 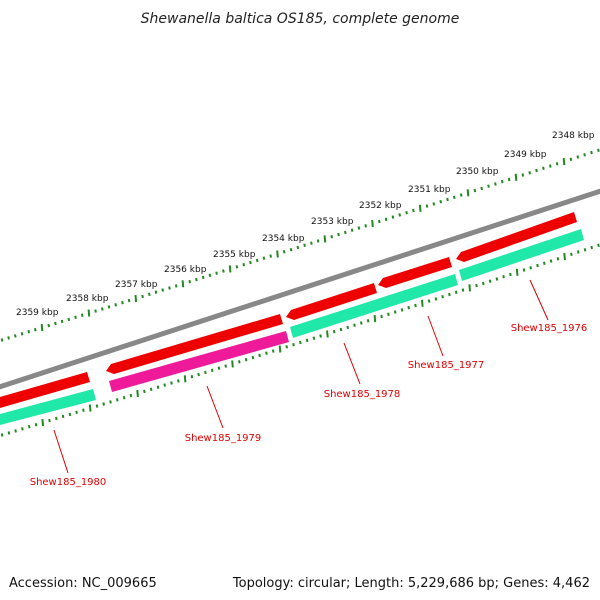 I want to click on cds-shew185-1978-red, so click(x=331, y=301).